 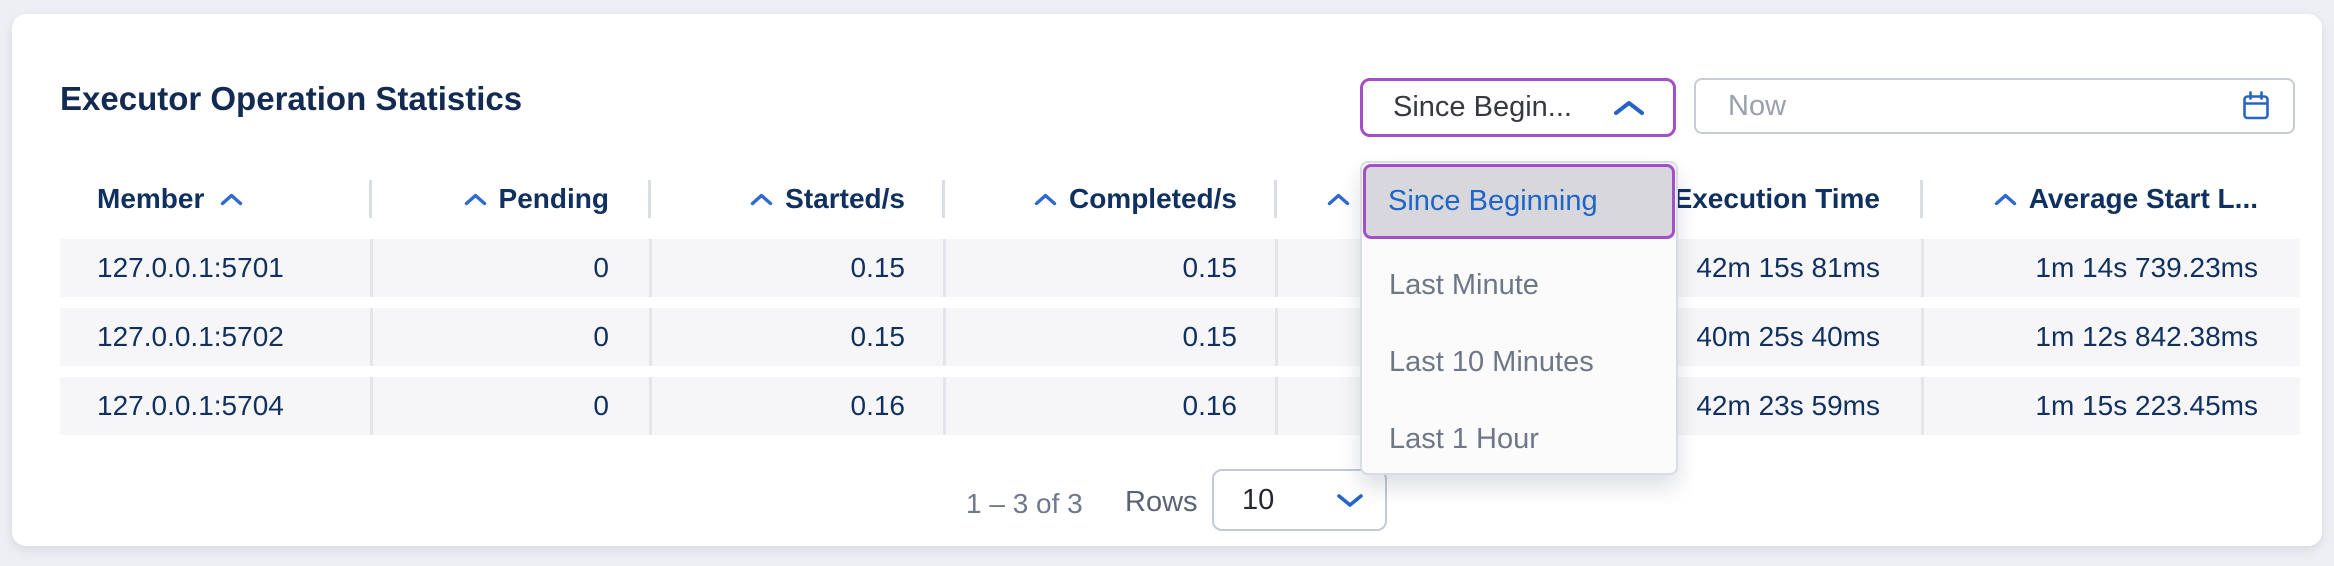 What do you see at coordinates (845, 198) in the screenshot?
I see `column-label: Started/s` at bounding box center [845, 198].